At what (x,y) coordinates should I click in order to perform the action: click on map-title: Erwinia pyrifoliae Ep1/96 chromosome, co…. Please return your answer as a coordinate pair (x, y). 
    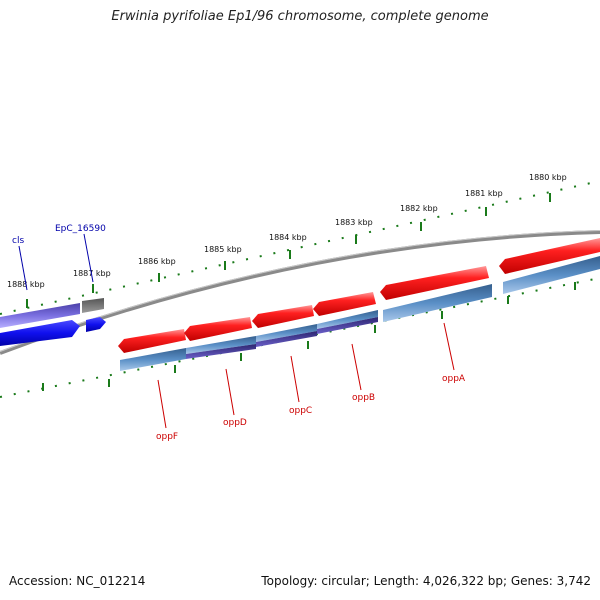
    Looking at the image, I should click on (300, 16).